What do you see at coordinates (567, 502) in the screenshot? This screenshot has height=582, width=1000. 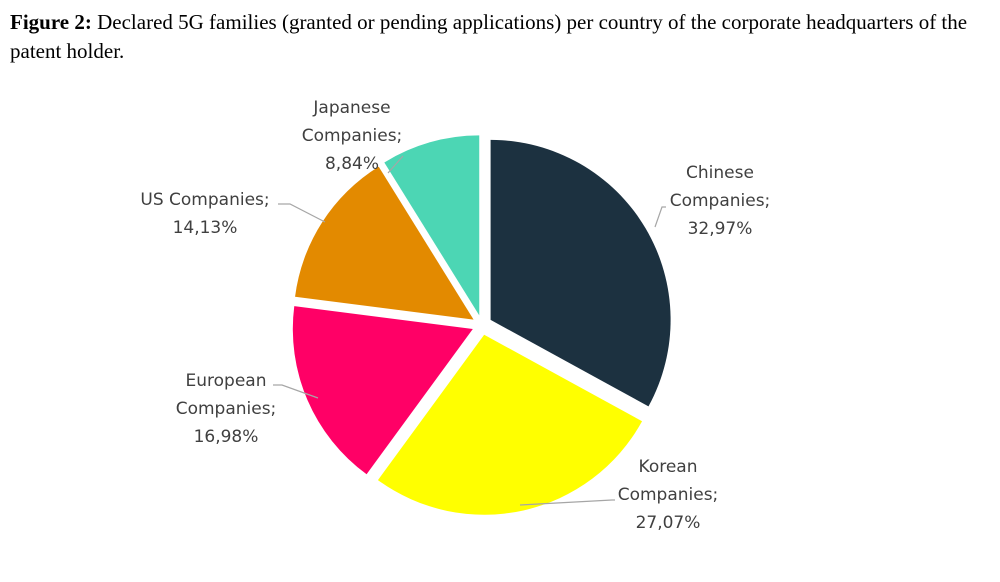 I see `leader-line-korean-companies` at bounding box center [567, 502].